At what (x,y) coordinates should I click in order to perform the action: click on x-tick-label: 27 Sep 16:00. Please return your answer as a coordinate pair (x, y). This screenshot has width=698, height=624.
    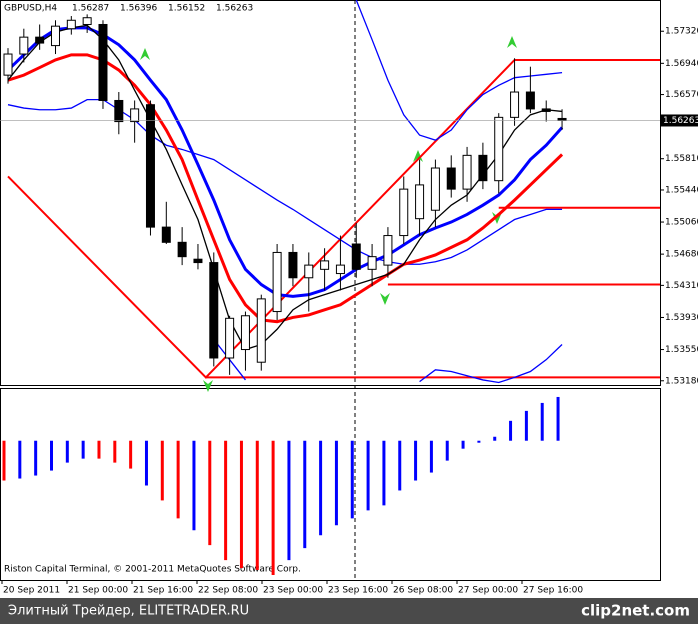
    Looking at the image, I should click on (553, 591).